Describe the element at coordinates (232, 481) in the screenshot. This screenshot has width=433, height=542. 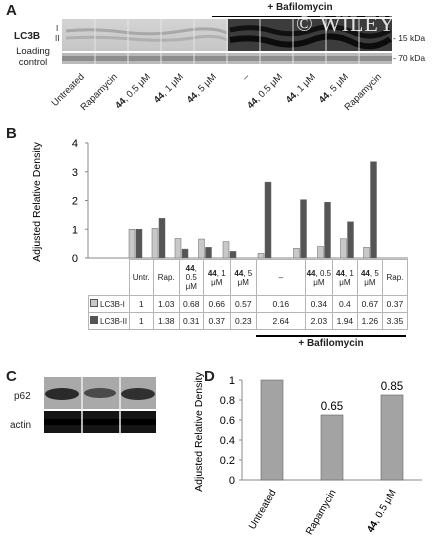
I see `chart-d-ytick-label: 0` at that location.